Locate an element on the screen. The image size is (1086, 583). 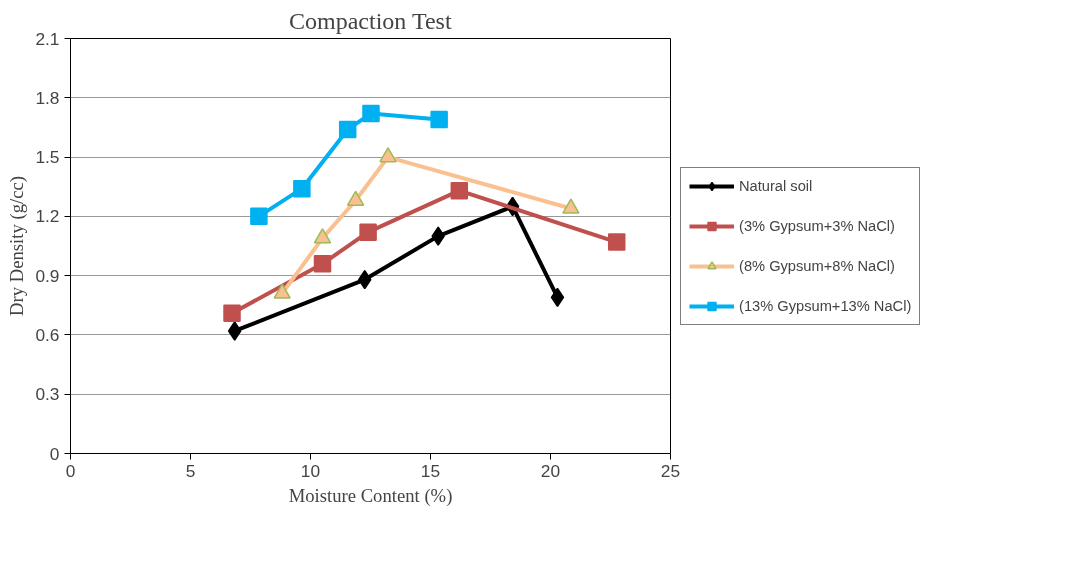
legend-label: (13% Gypsum+13% NaCl) is located at coordinates (825, 305).